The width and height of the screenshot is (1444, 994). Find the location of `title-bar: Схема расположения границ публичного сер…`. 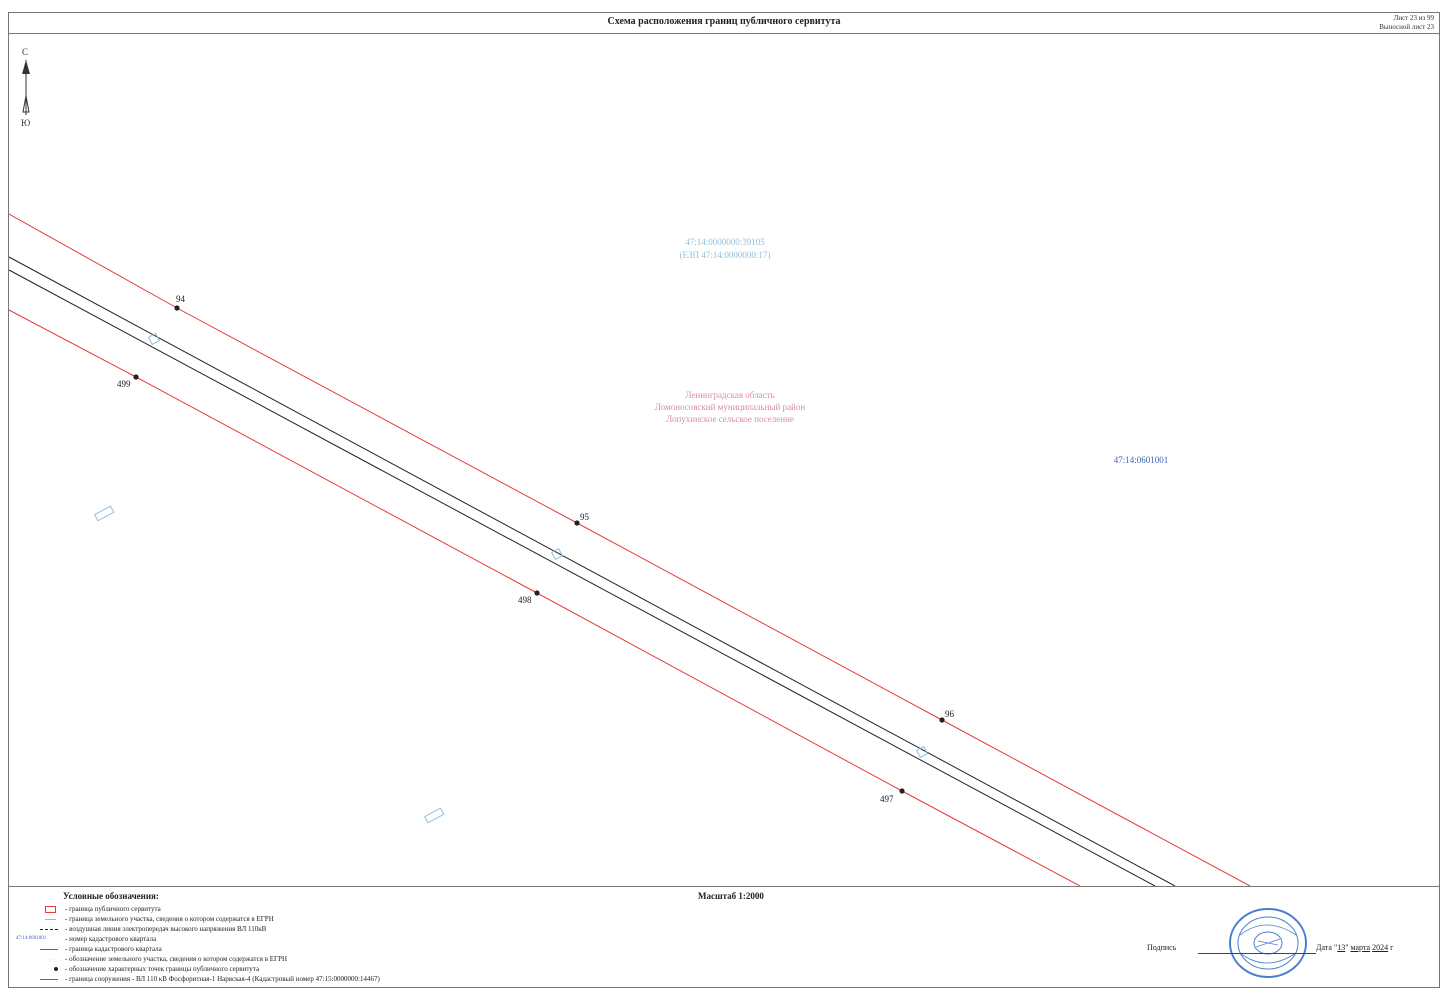

title-bar: Схема расположения границ публичного сер… is located at coordinates (724, 23).